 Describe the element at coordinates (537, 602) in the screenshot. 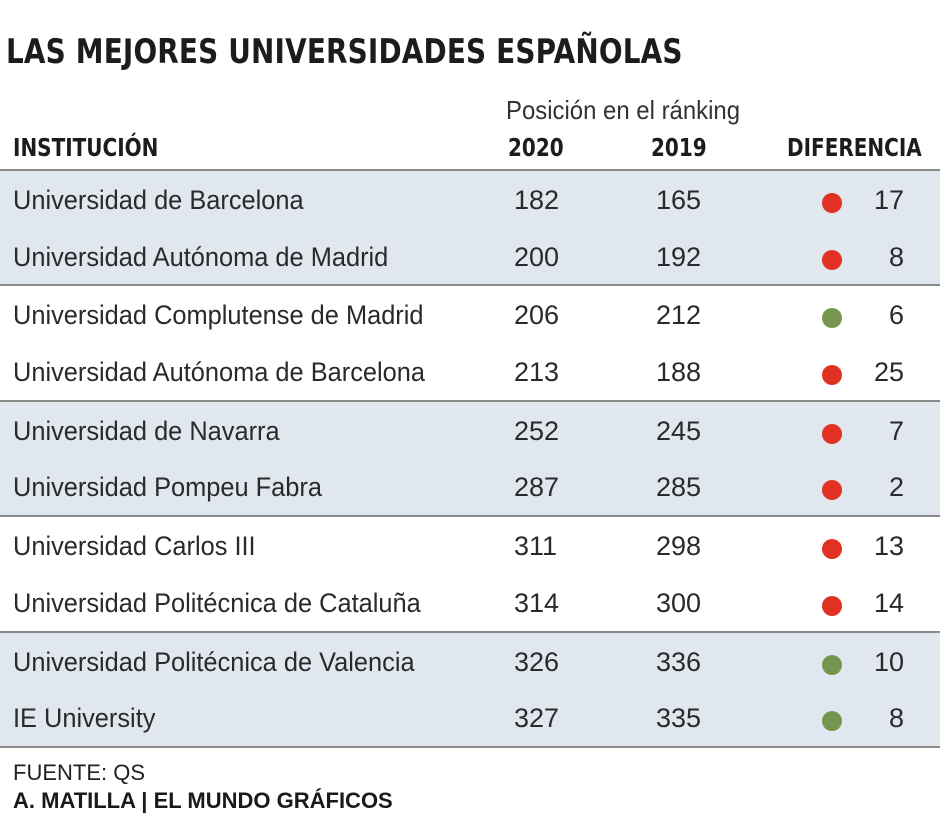

I see `rank-2020: 314` at that location.